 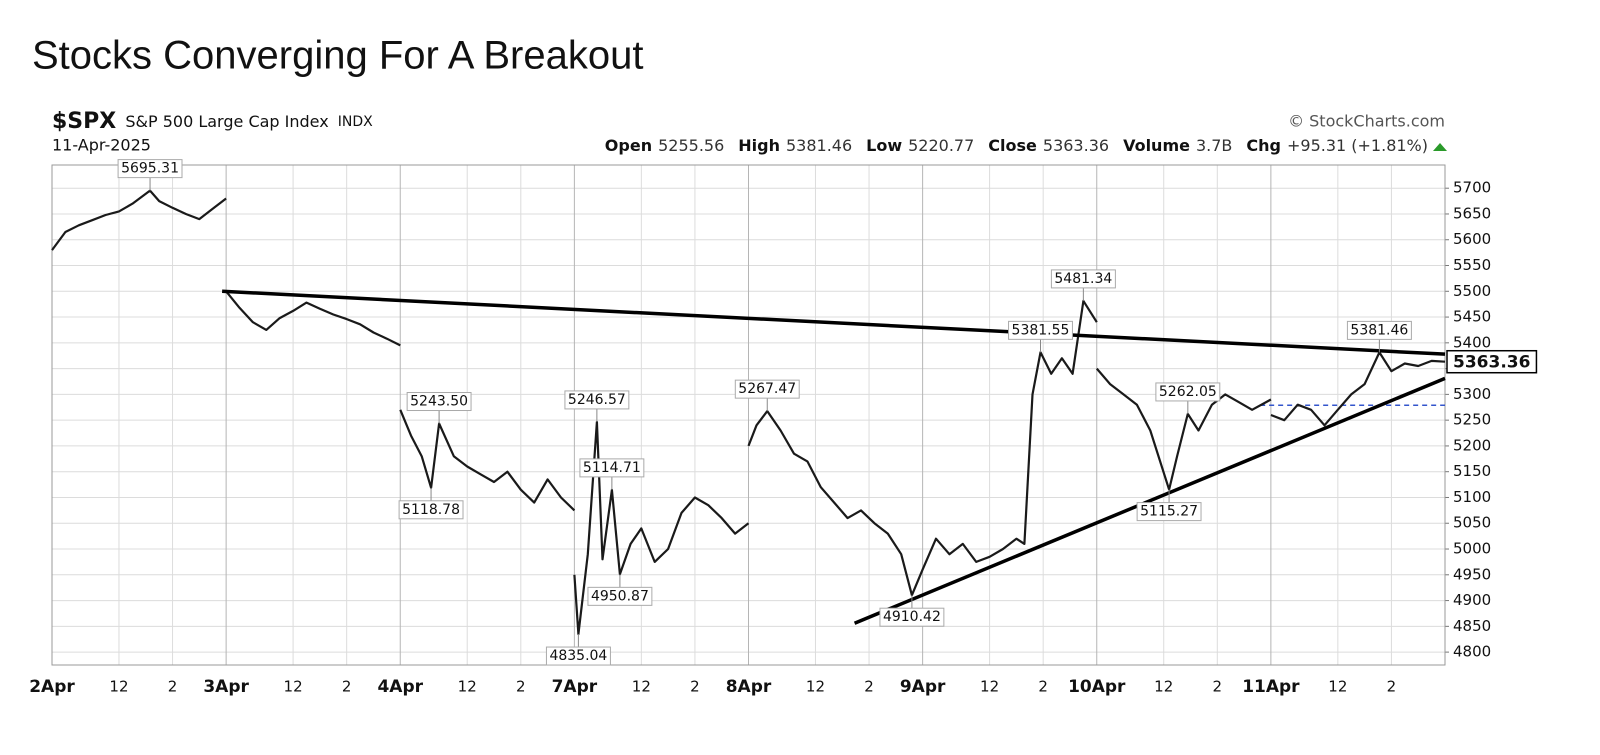 What do you see at coordinates (923, 687) in the screenshot?
I see `x-tick-label: 9Apr` at bounding box center [923, 687].